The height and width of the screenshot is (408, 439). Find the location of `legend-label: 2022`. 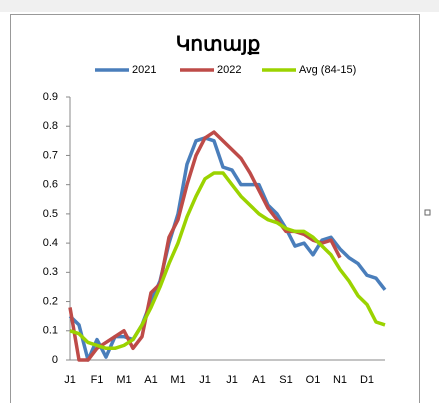

legend-label: 2022 is located at coordinates (229, 70).